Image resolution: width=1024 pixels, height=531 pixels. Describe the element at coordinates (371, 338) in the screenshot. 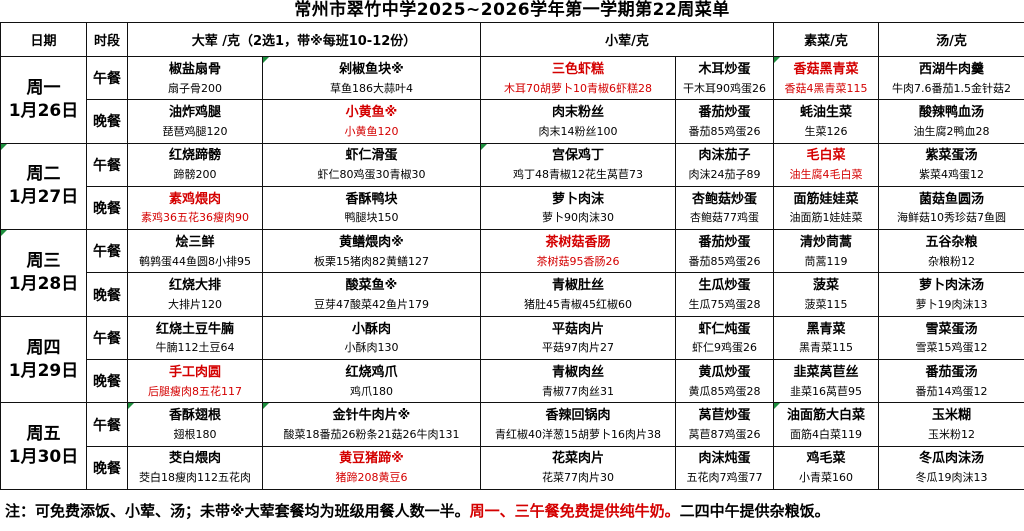

I see `menu-cell: 小酥肉 小酥肉130` at that location.